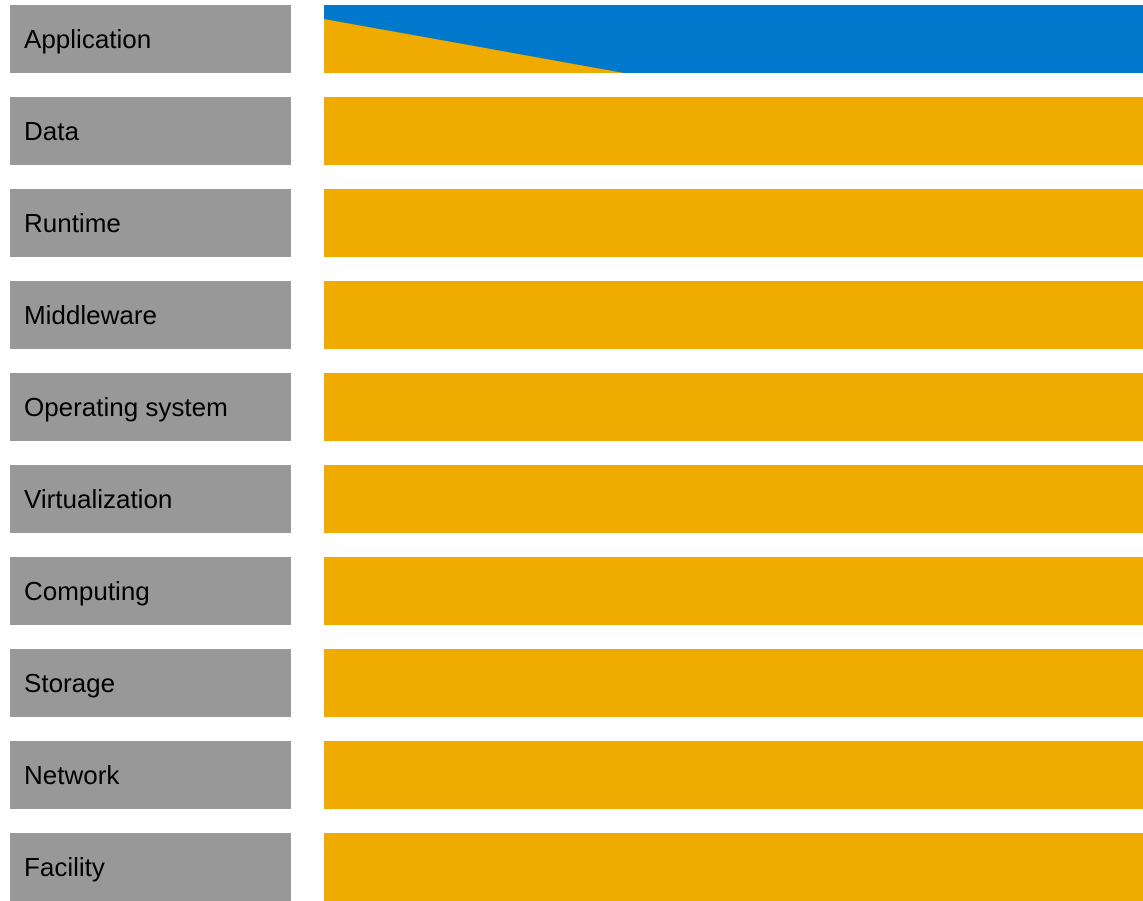 This screenshot has height=901, width=1143. I want to click on layer-label-facility: Facility, so click(150, 867).